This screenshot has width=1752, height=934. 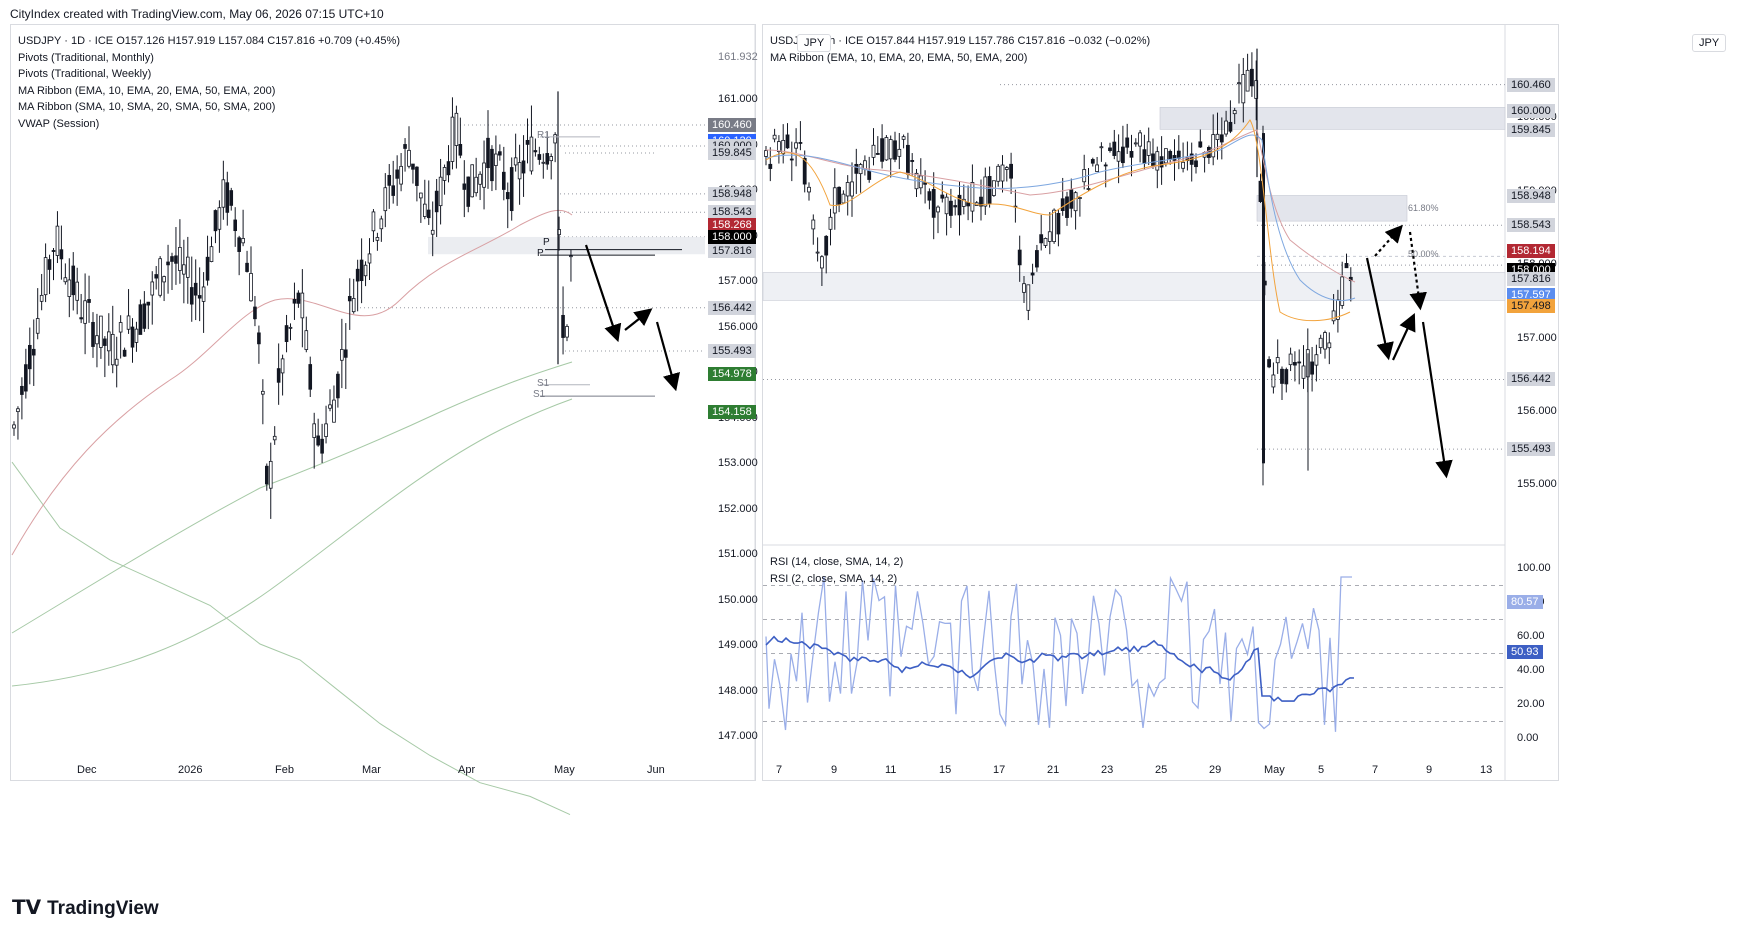 What do you see at coordinates (738, 99) in the screenshot?
I see `left-y-tick: 161.000` at bounding box center [738, 99].